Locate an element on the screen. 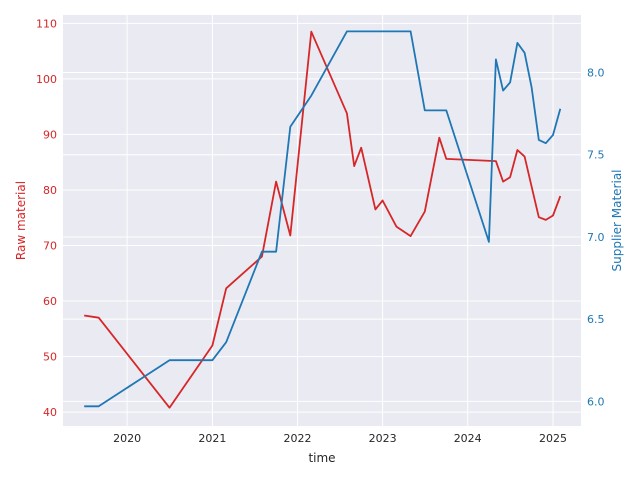  left-y-tick-label: 40 is located at coordinates (50, 412).